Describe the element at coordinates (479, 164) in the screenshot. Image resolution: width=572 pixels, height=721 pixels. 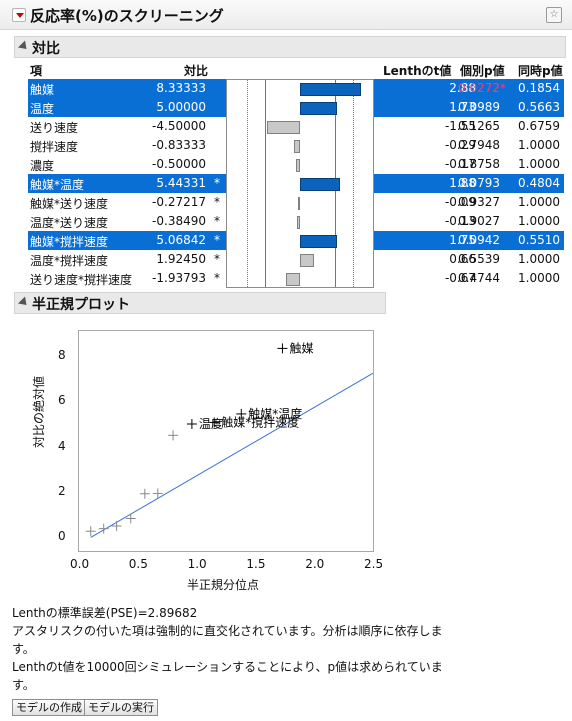
I see `row-individual-p: 0.8758` at that location.